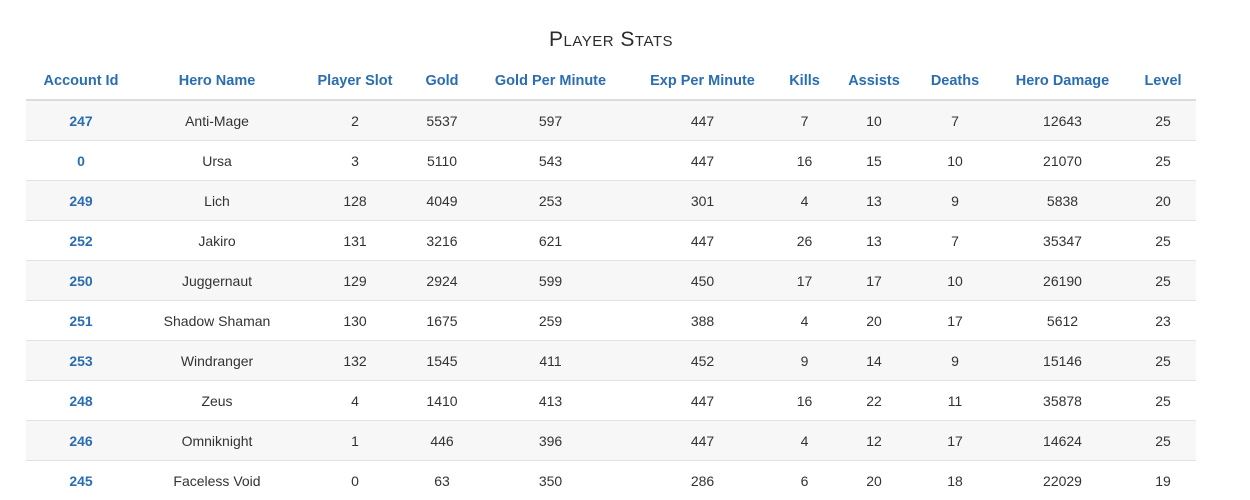 This screenshot has width=1250, height=500. I want to click on table-row: 245 Faceless Void 0 63 350 286 6 20 18 22029 19, so click(611, 480).